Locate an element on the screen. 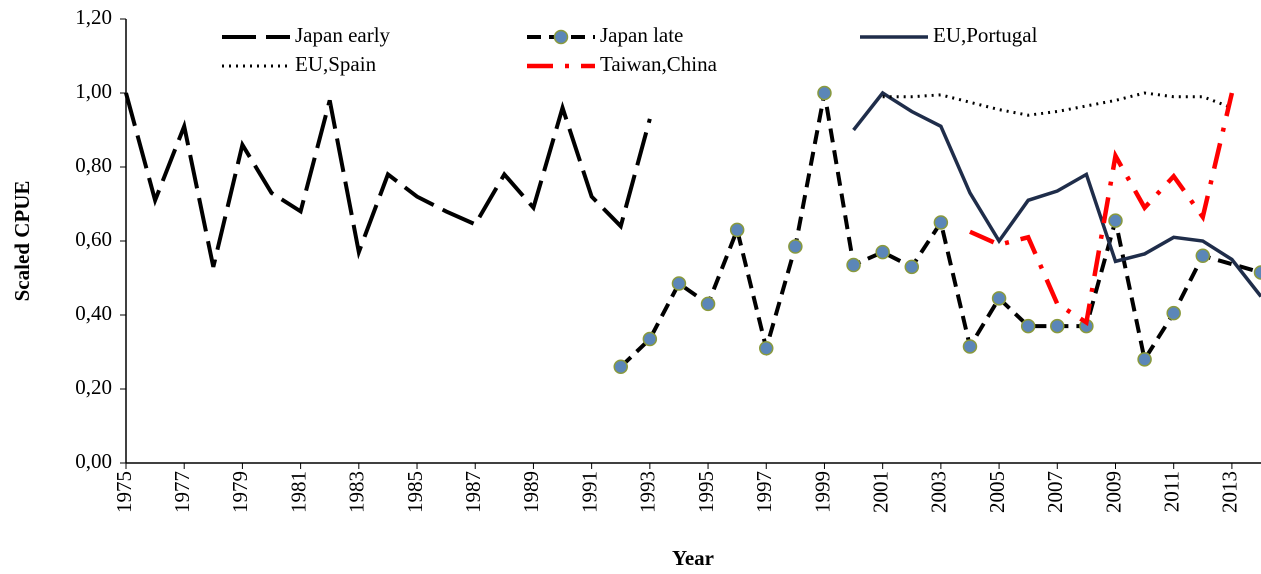  legend-marker is located at coordinates (561, 37).